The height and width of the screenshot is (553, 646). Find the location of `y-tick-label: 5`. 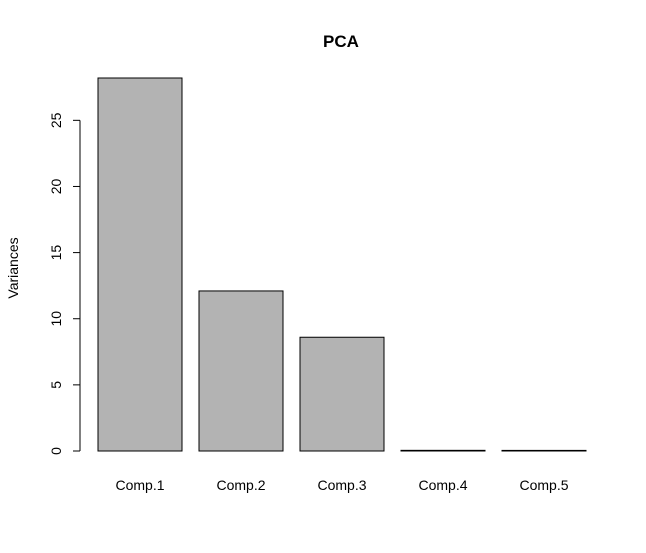

y-tick-label: 5 is located at coordinates (56, 385).